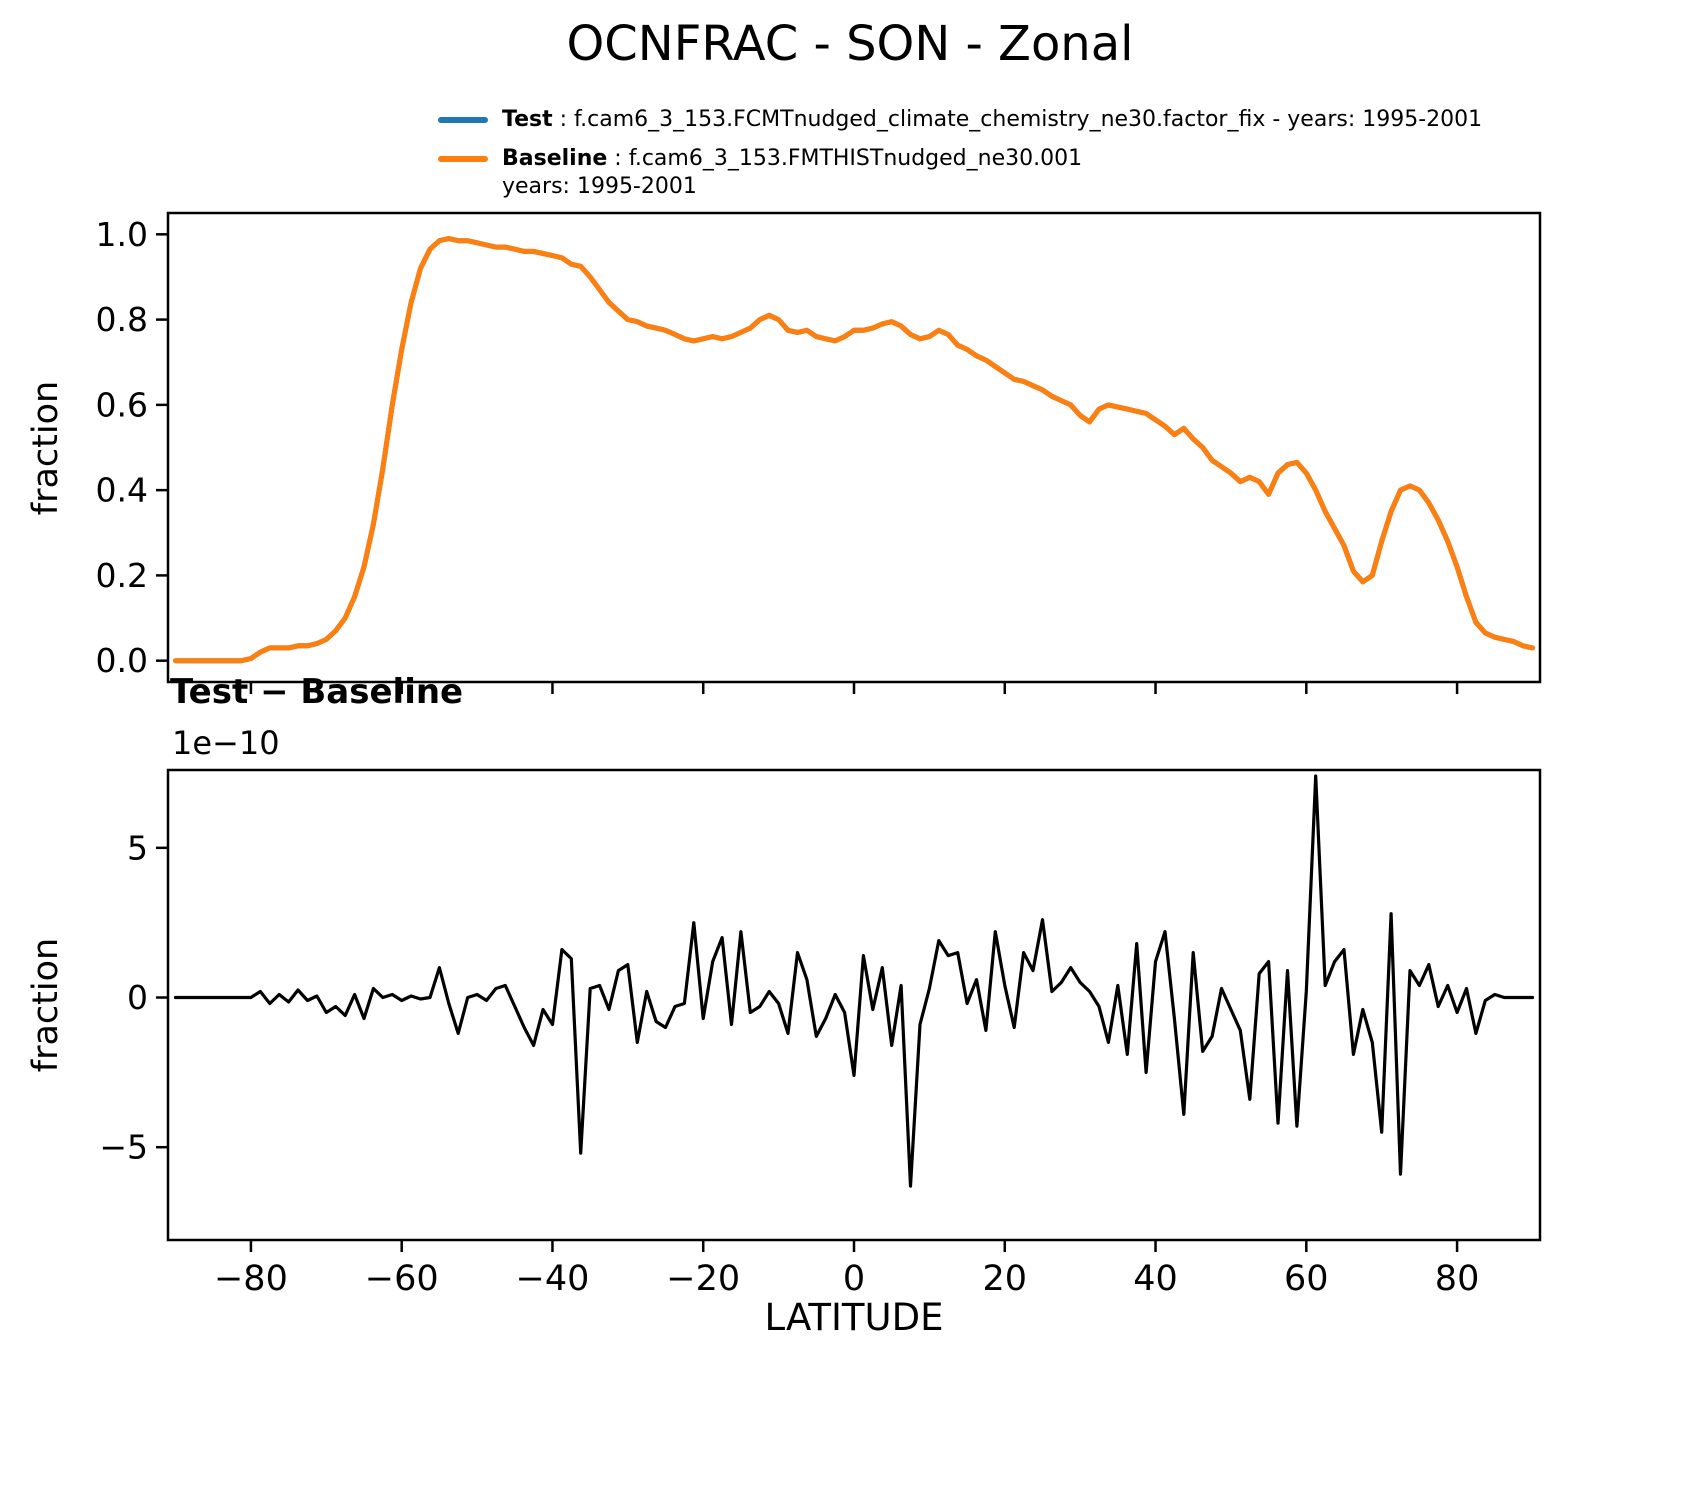 The image size is (1700, 1496). Describe the element at coordinates (854, 1317) in the screenshot. I see `x-axis-label: LATITUDE` at that location.